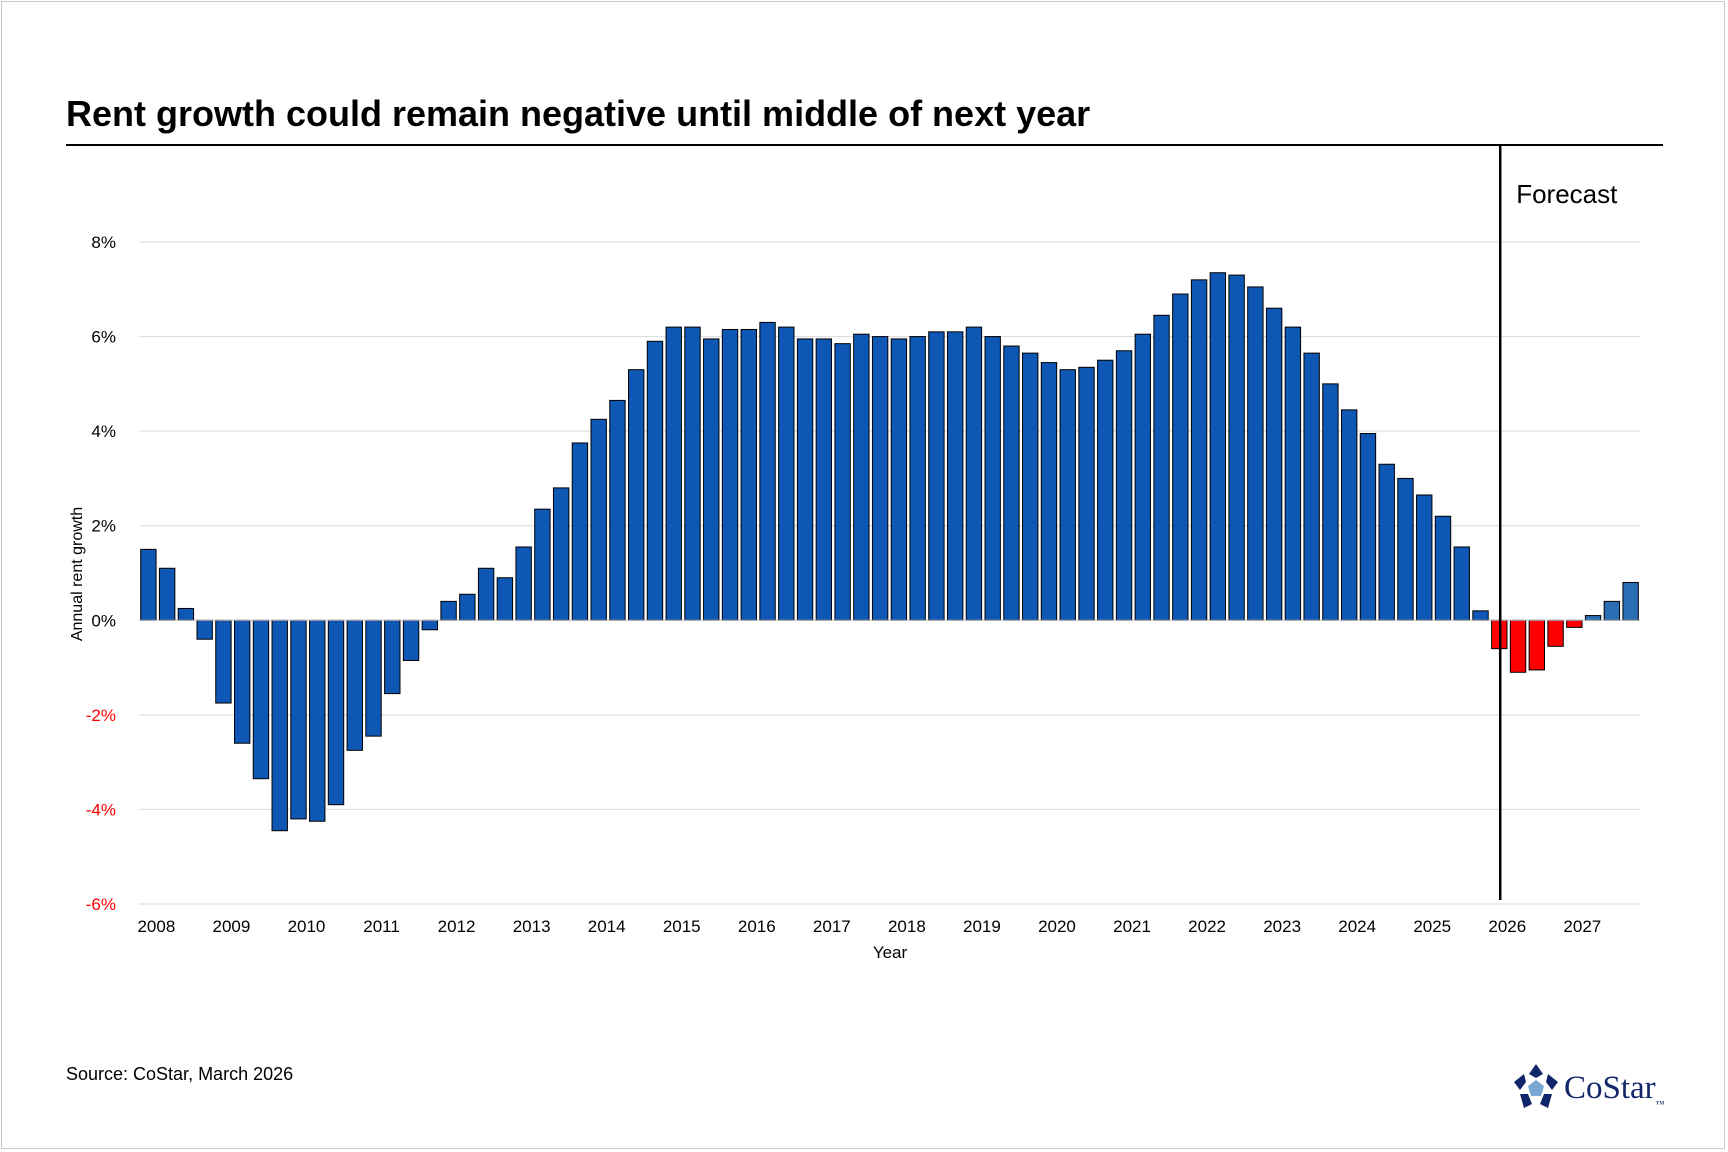 The image size is (1728, 1152). What do you see at coordinates (103, 242) in the screenshot?
I see `y-tick-label: 8%` at bounding box center [103, 242].